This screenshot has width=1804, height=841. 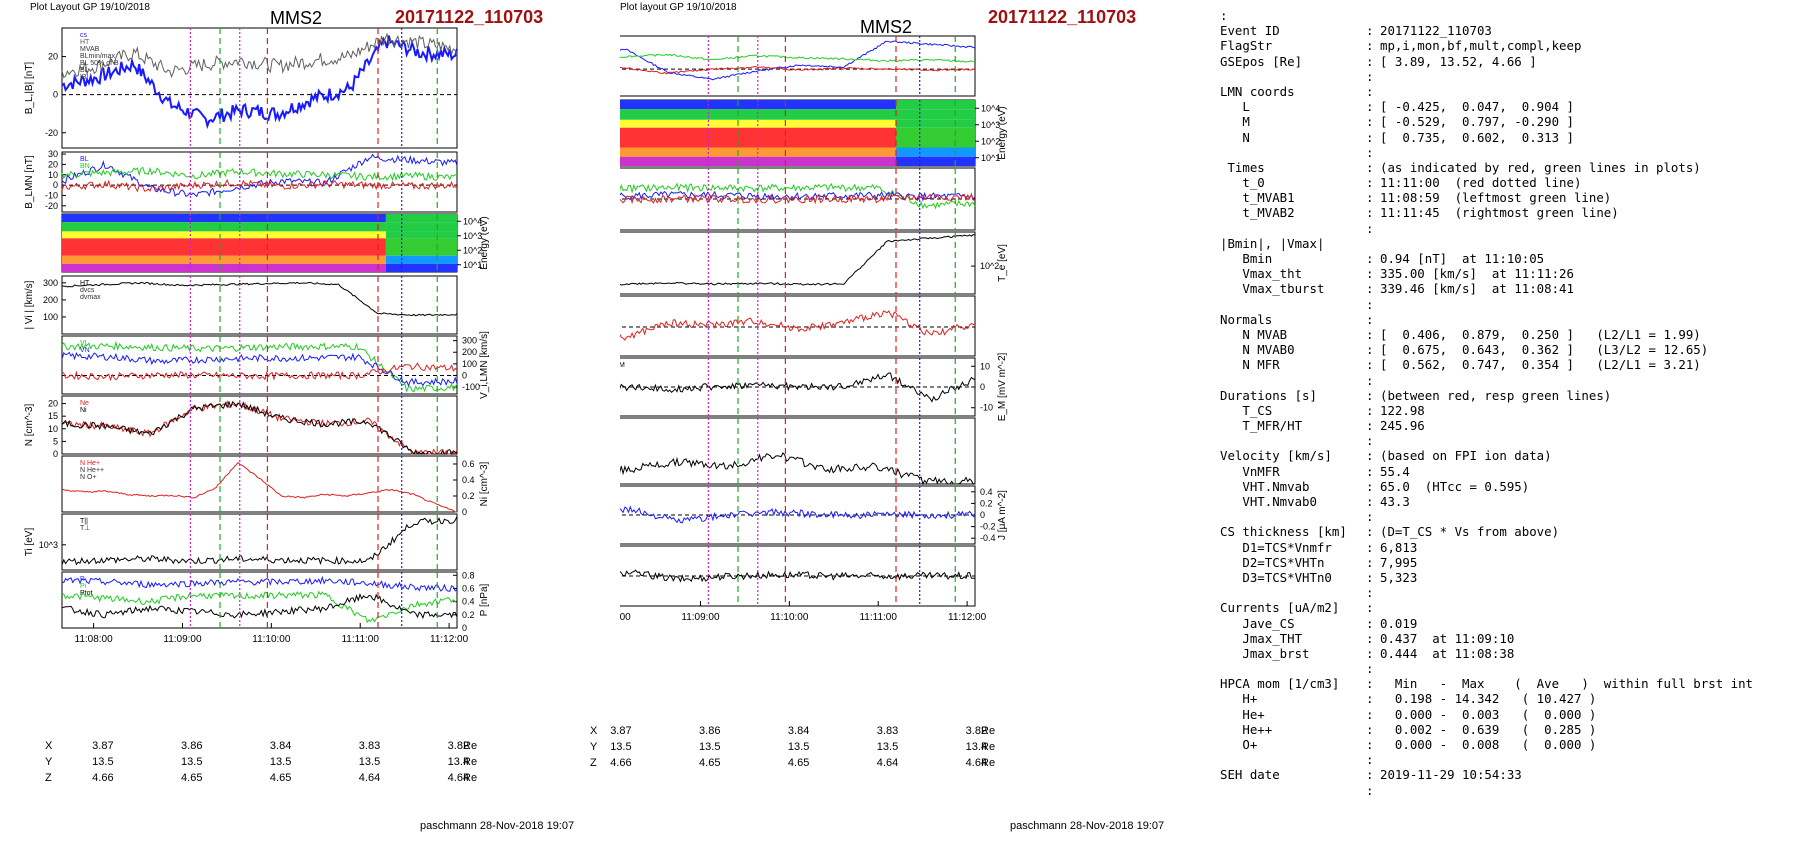 What do you see at coordinates (1242, 714) in the screenshot?
I see `info-key: He+` at bounding box center [1242, 714].